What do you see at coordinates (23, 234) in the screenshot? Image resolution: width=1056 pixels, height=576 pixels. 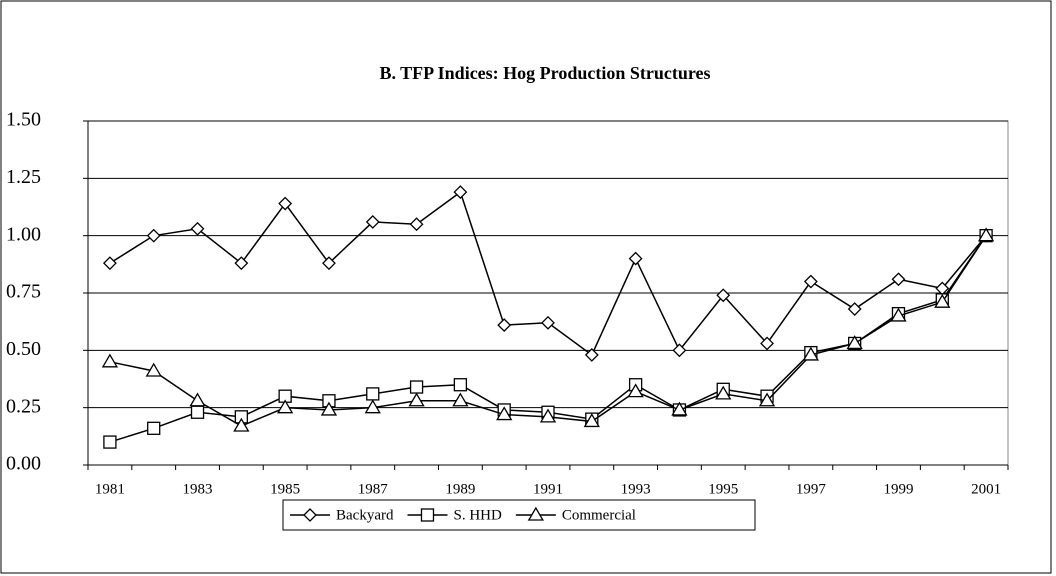 I see `y-tick-label: 1.00` at bounding box center [23, 234].